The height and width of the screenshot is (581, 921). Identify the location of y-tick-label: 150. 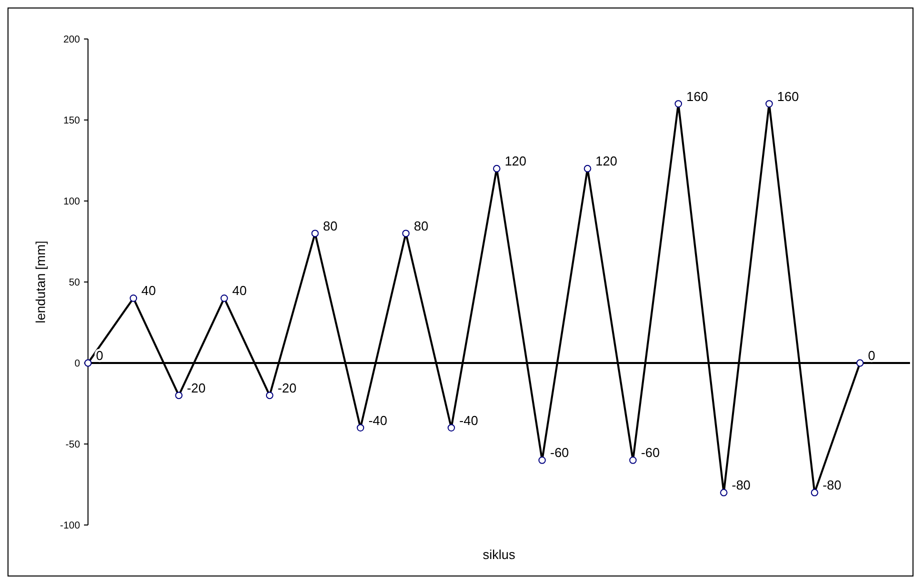
(71, 121).